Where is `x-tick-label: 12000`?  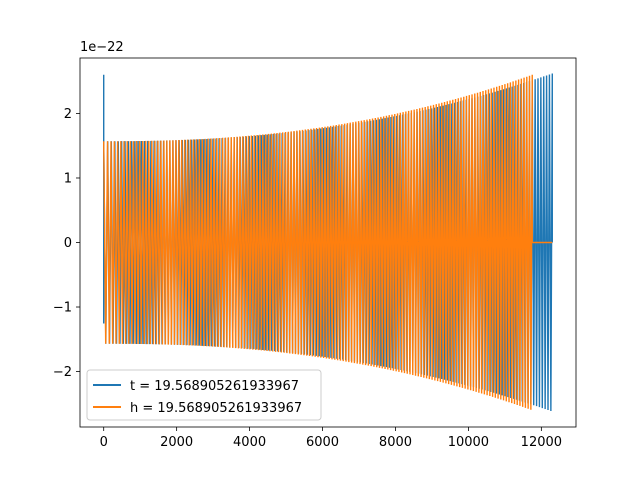 x-tick-label: 12000 is located at coordinates (541, 442).